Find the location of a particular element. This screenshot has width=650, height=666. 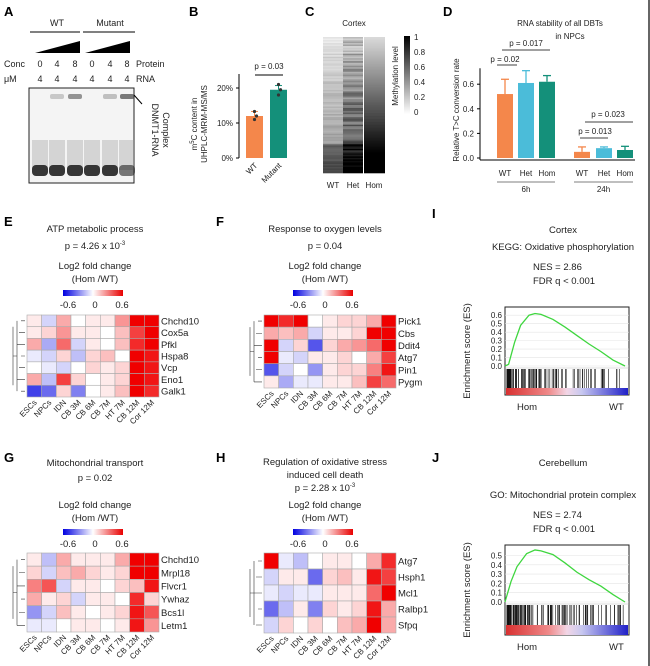

protein-conc-value: 4 is located at coordinates (56, 64).